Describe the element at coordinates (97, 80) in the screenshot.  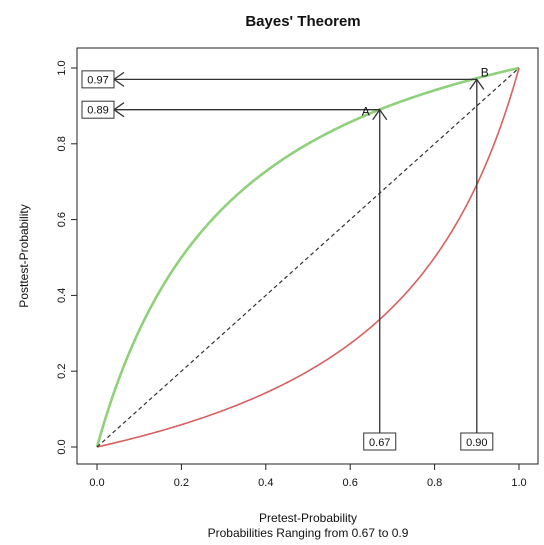
I see `posttest-value-label: 0.97` at that location.